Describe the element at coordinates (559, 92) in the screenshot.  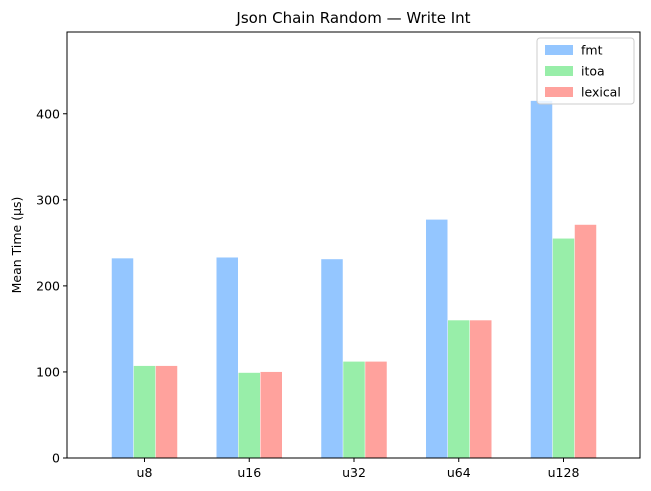
I see `legend-swatch-lexical` at that location.